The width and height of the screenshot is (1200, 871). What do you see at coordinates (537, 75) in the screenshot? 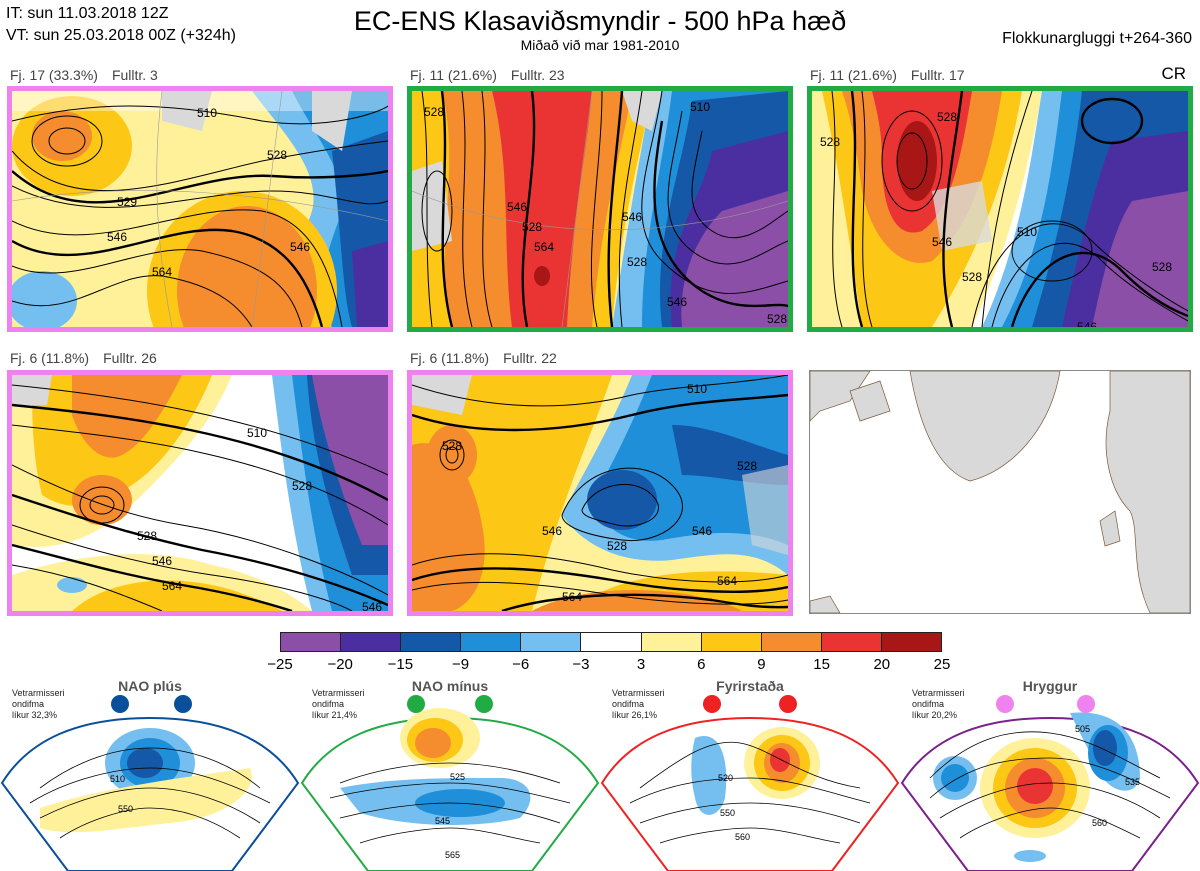
I see `panel-2-members: Fulltr. 23` at bounding box center [537, 75].